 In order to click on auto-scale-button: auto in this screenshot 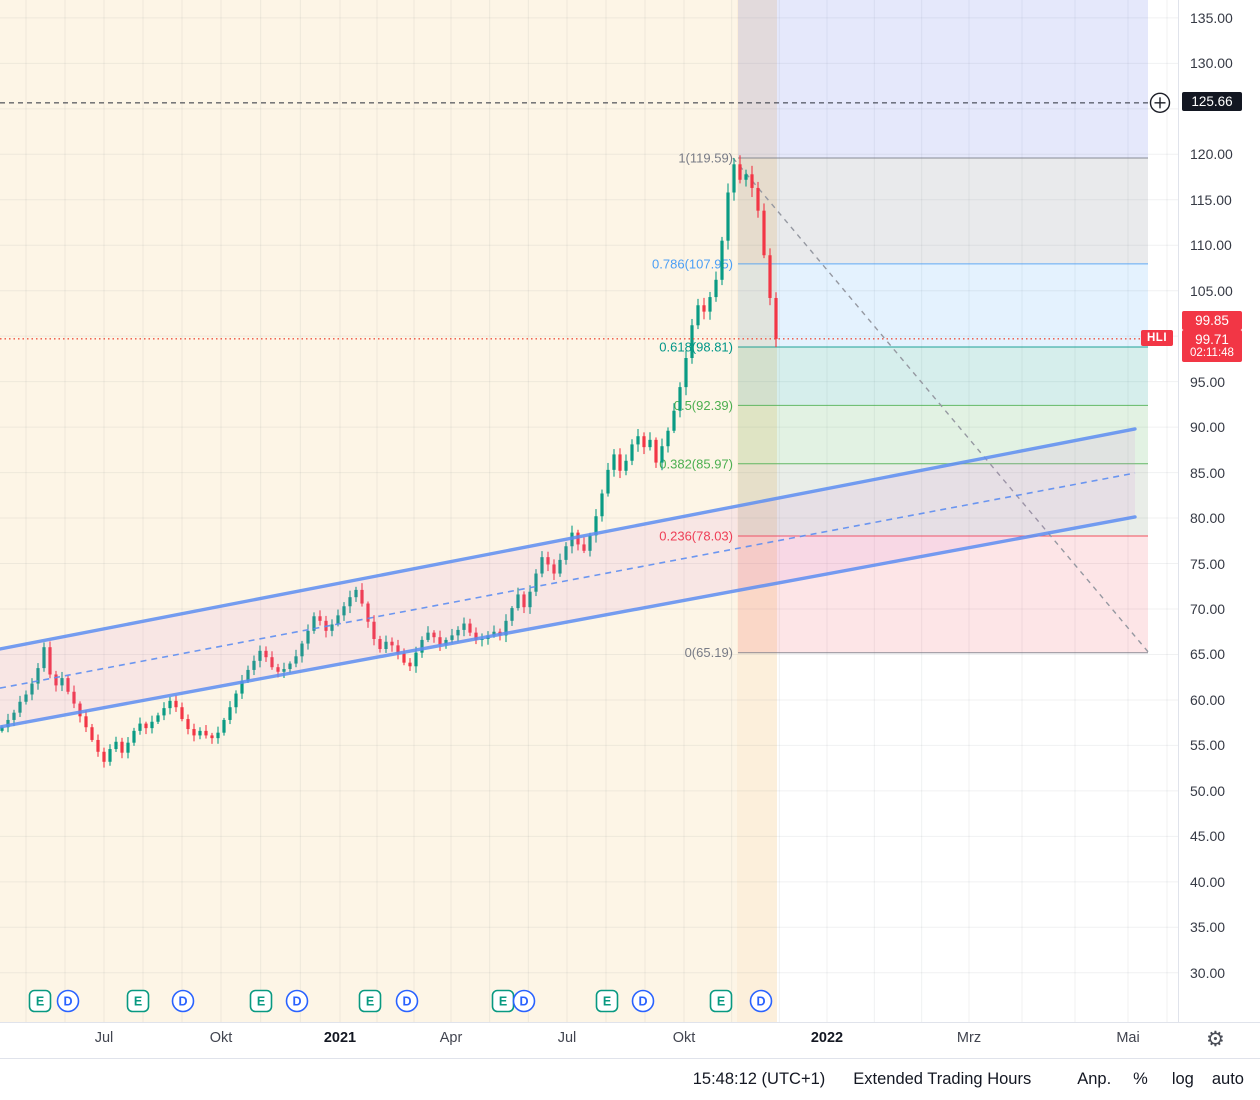, I will do `click(1227, 1079)`.